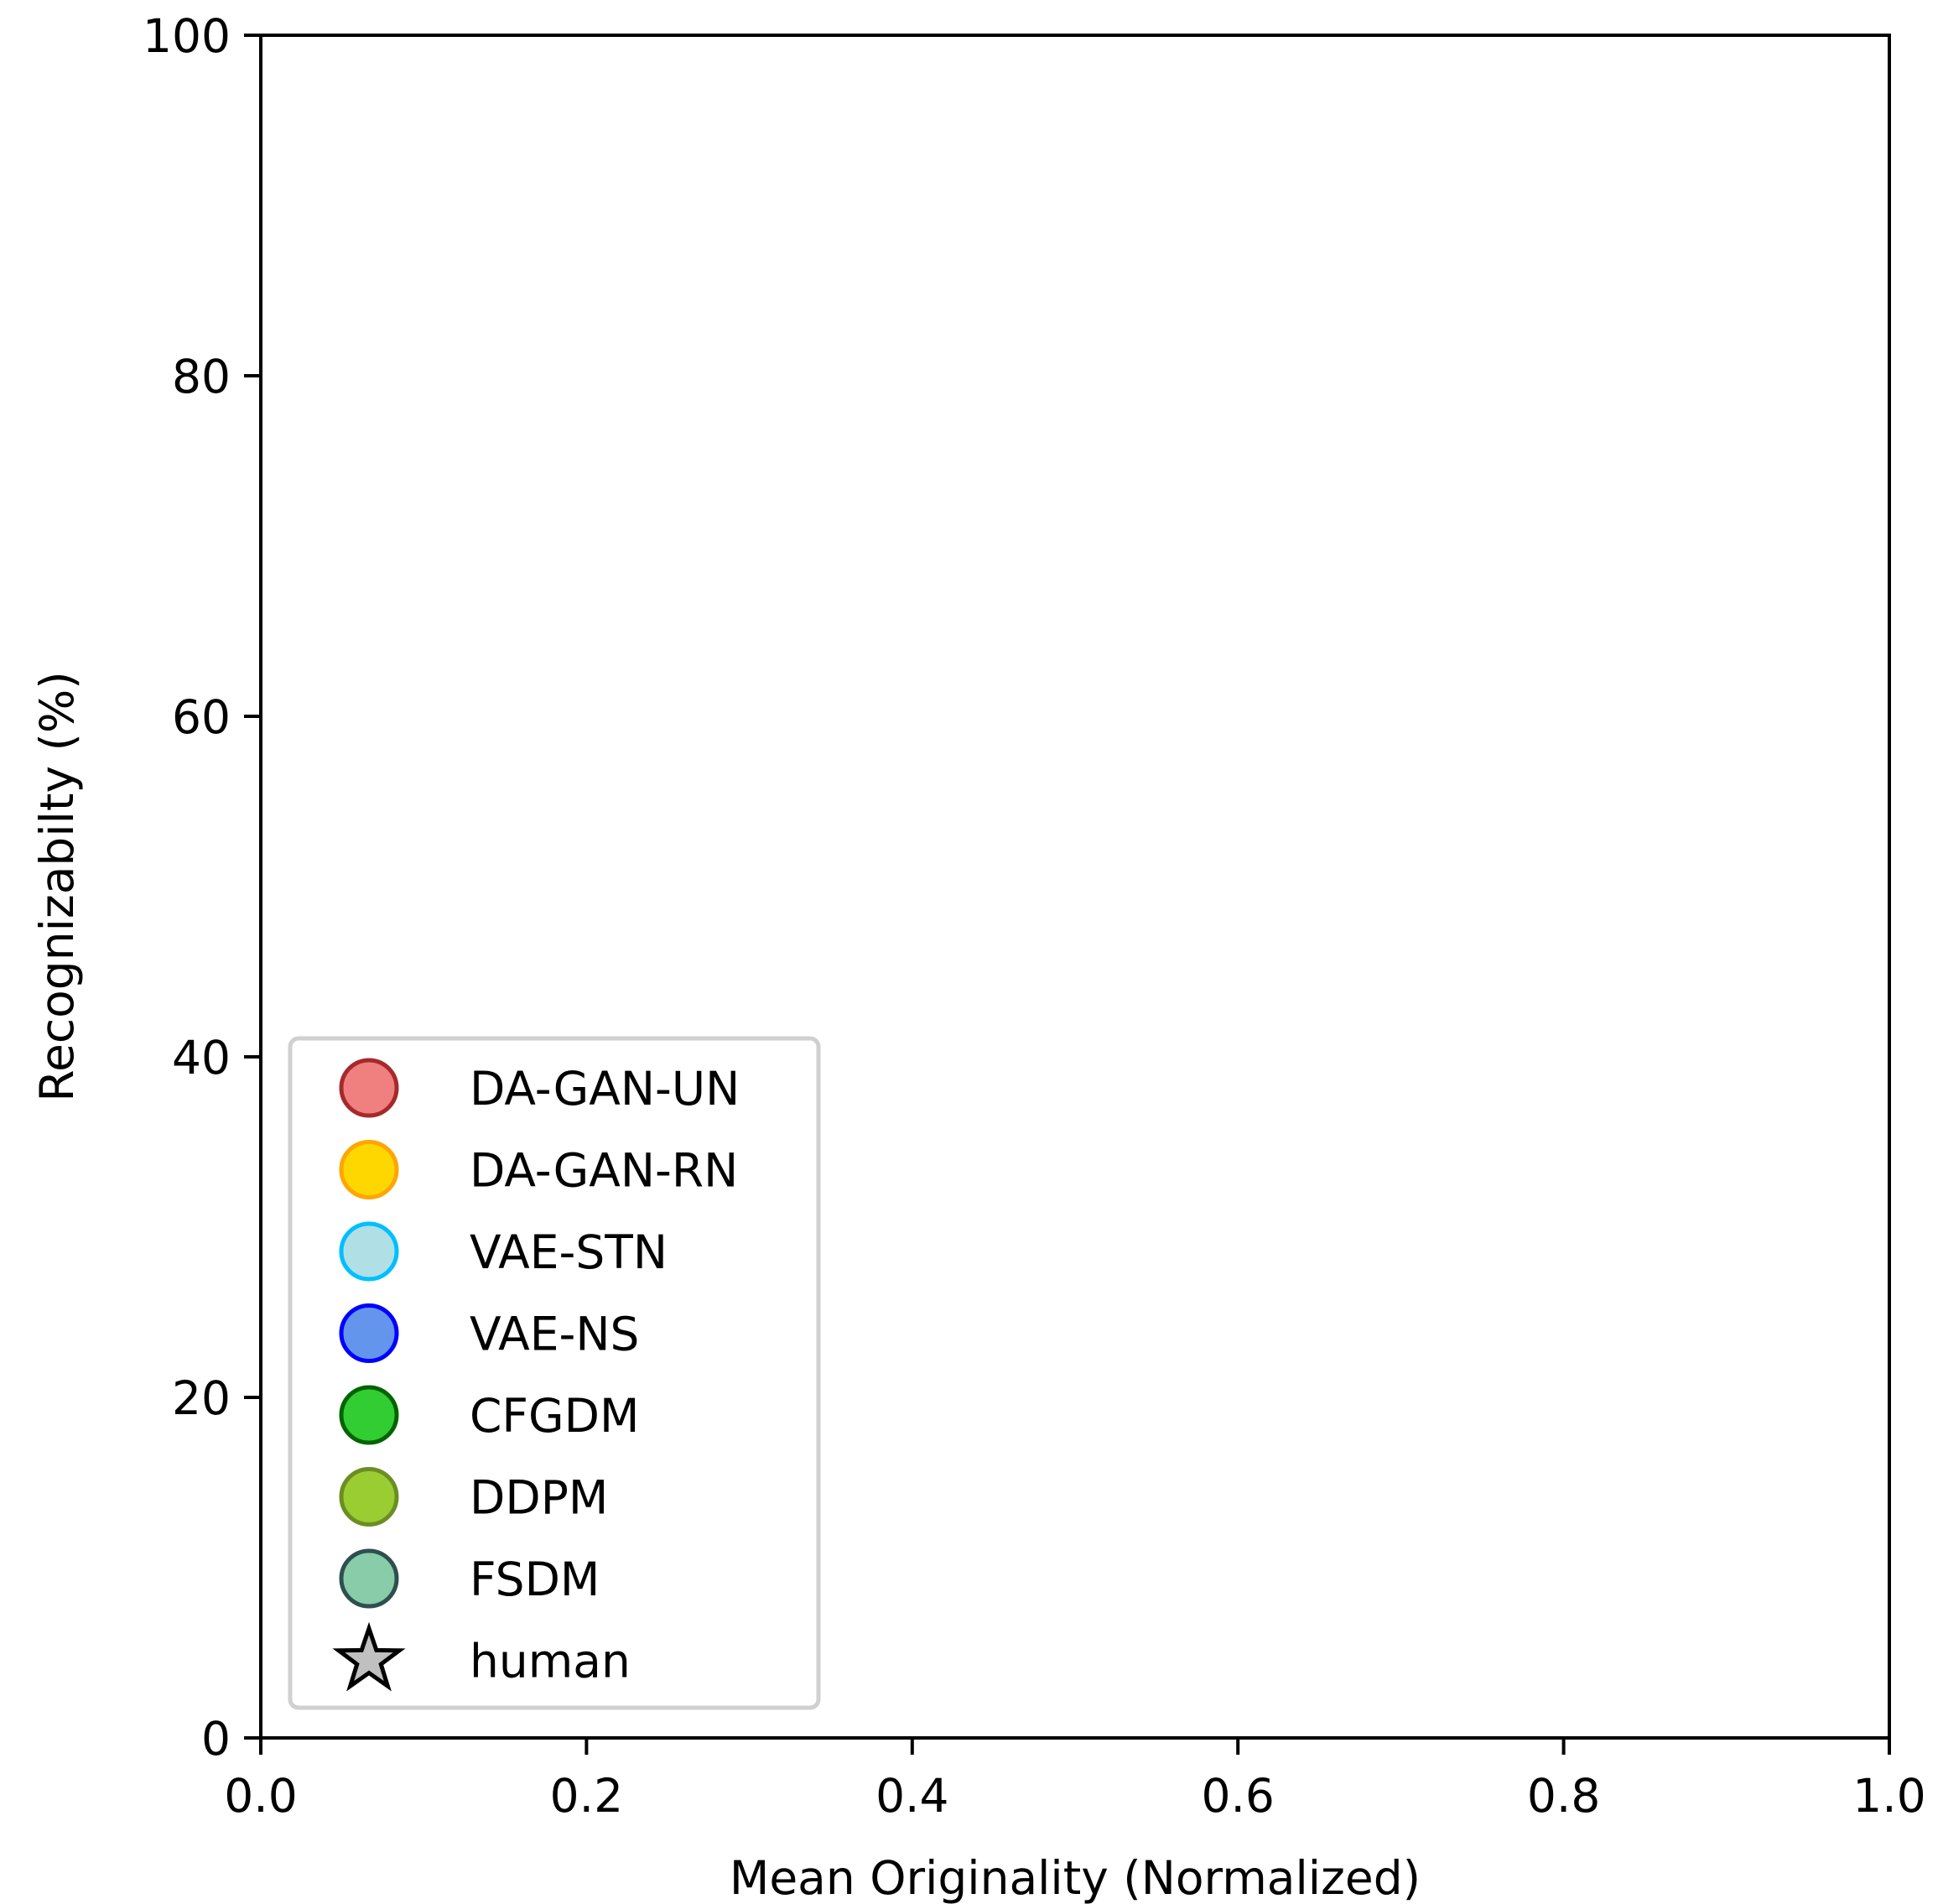  I want to click on legend-item: DDPM, so click(474, 1497).